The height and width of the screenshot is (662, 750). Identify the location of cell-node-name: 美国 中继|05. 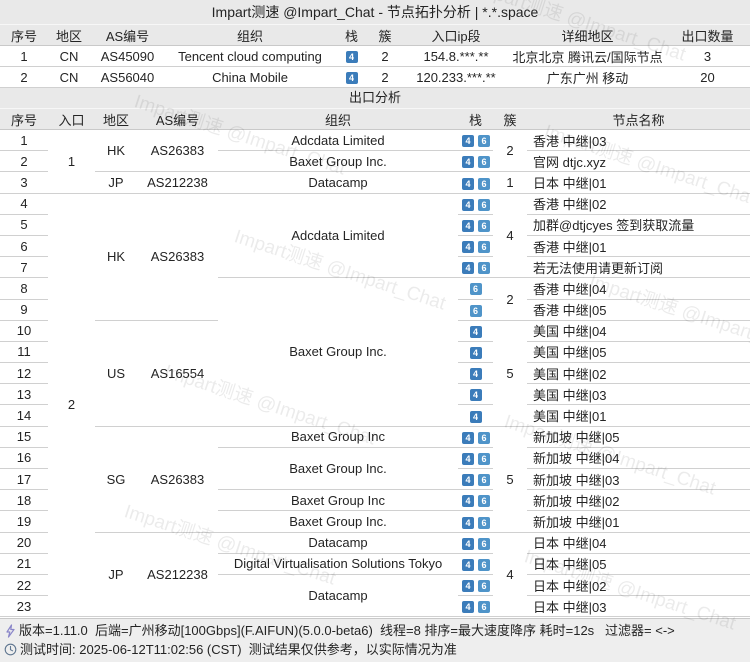
(638, 352).